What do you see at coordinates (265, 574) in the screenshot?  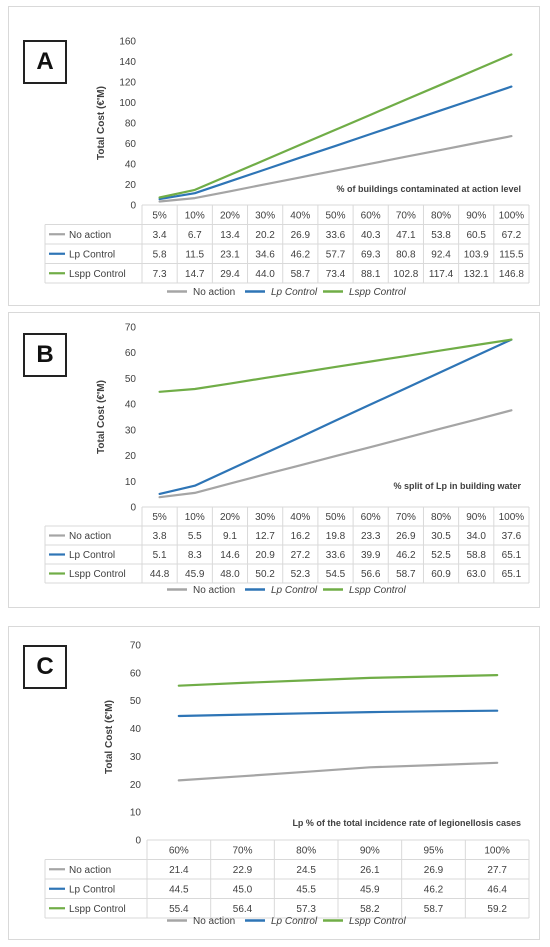 I see `table-cell: 50.2` at bounding box center [265, 574].